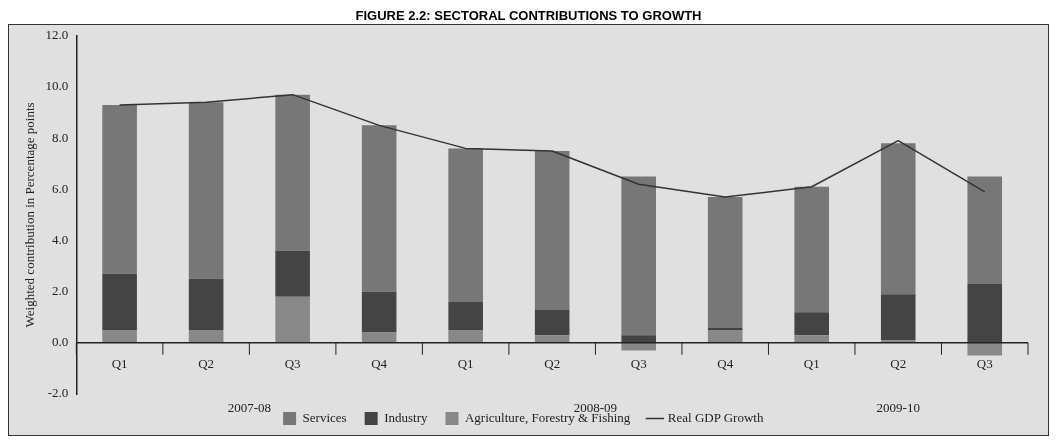  Describe the element at coordinates (715, 417) in the screenshot. I see `legend-label: Real GDP Growth` at that location.